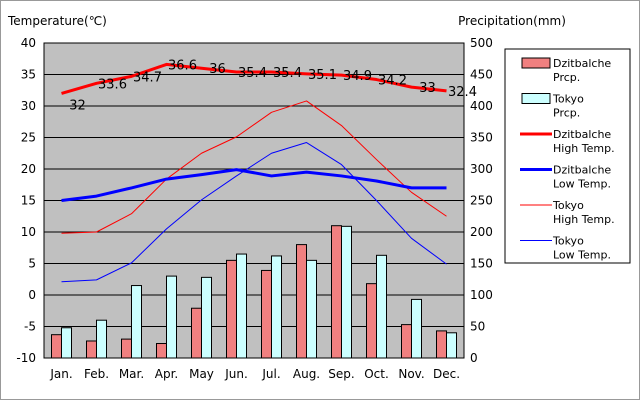 This screenshot has height=400, width=640. Describe the element at coordinates (481, 295) in the screenshot. I see `y-right-tick: 100` at that location.